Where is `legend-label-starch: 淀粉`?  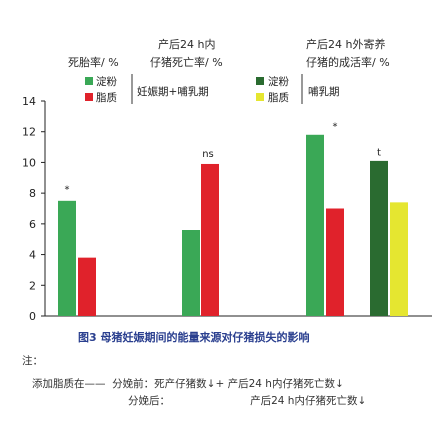 legend-label-starch: 淀粉 is located at coordinates (106, 81).